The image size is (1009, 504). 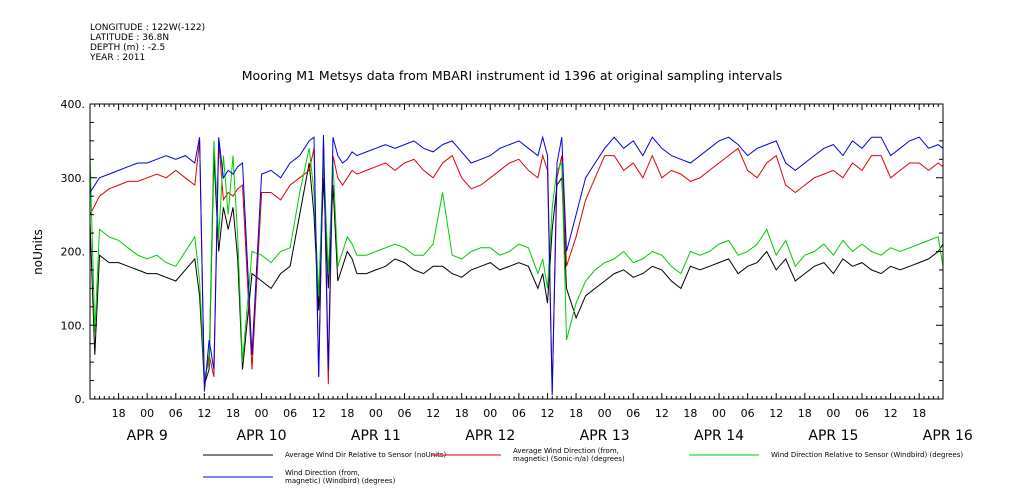 I want to click on legend-label-4: Wind Direction (from,, so click(x=322, y=473).